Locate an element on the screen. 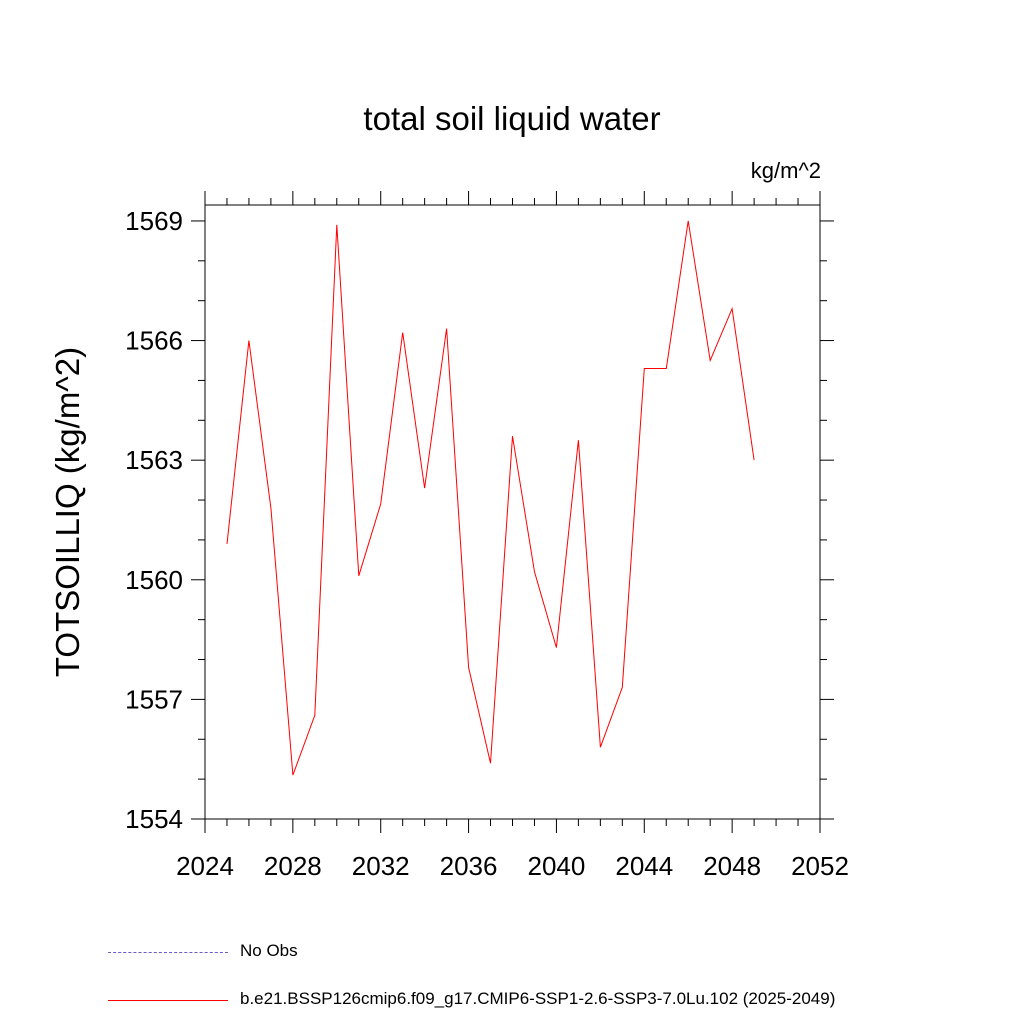 The height and width of the screenshot is (1024, 1024). chart-title: total soil liquid water is located at coordinates (512, 118).